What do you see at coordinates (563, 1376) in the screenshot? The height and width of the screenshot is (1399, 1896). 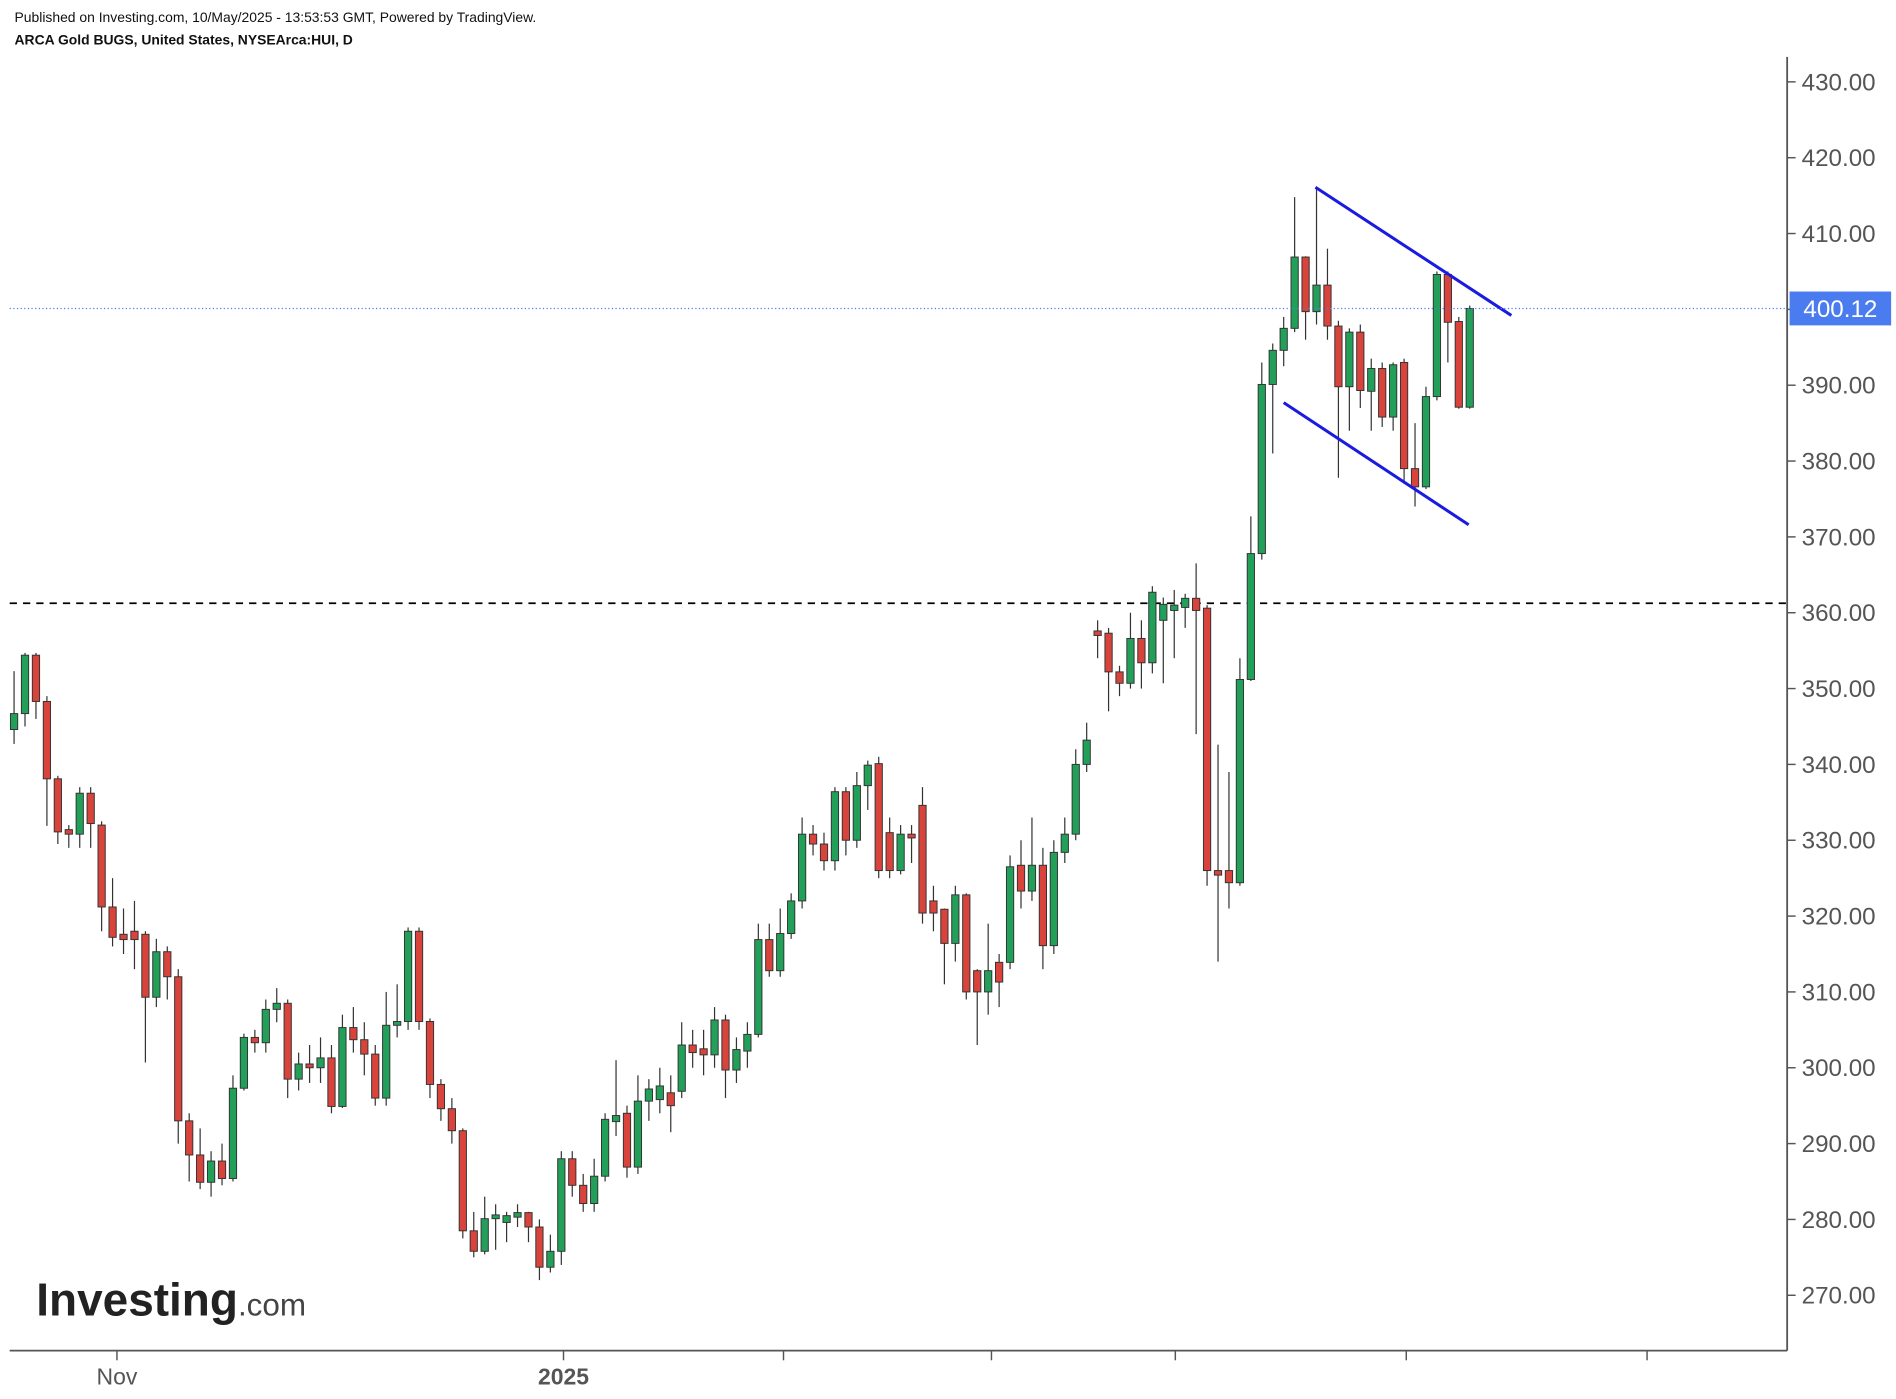 I see `x-tick-label: 2025` at bounding box center [563, 1376].